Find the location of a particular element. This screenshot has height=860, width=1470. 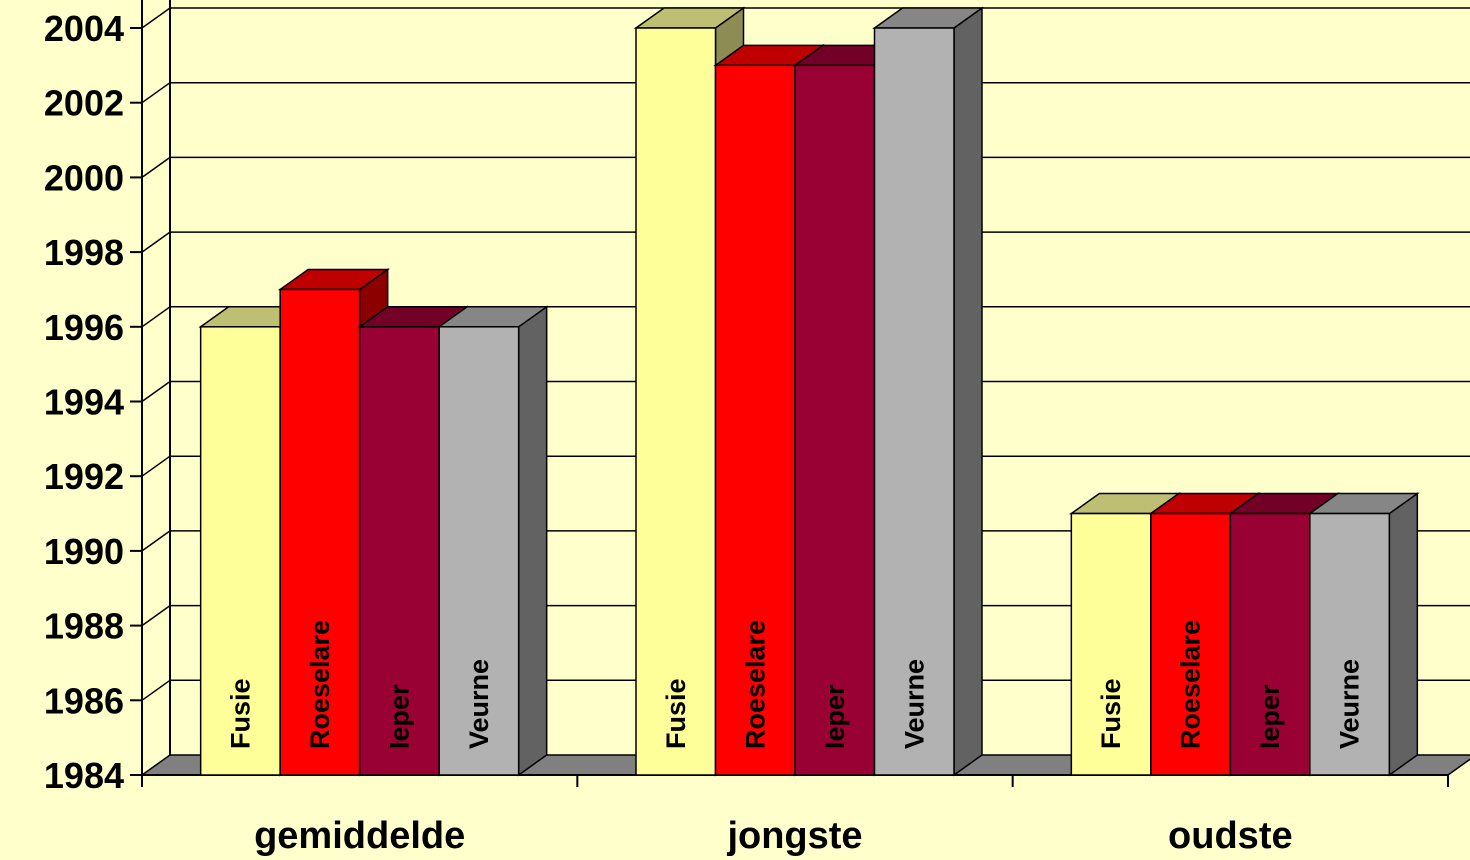

y-tick-label: 2002 is located at coordinates (84, 103).